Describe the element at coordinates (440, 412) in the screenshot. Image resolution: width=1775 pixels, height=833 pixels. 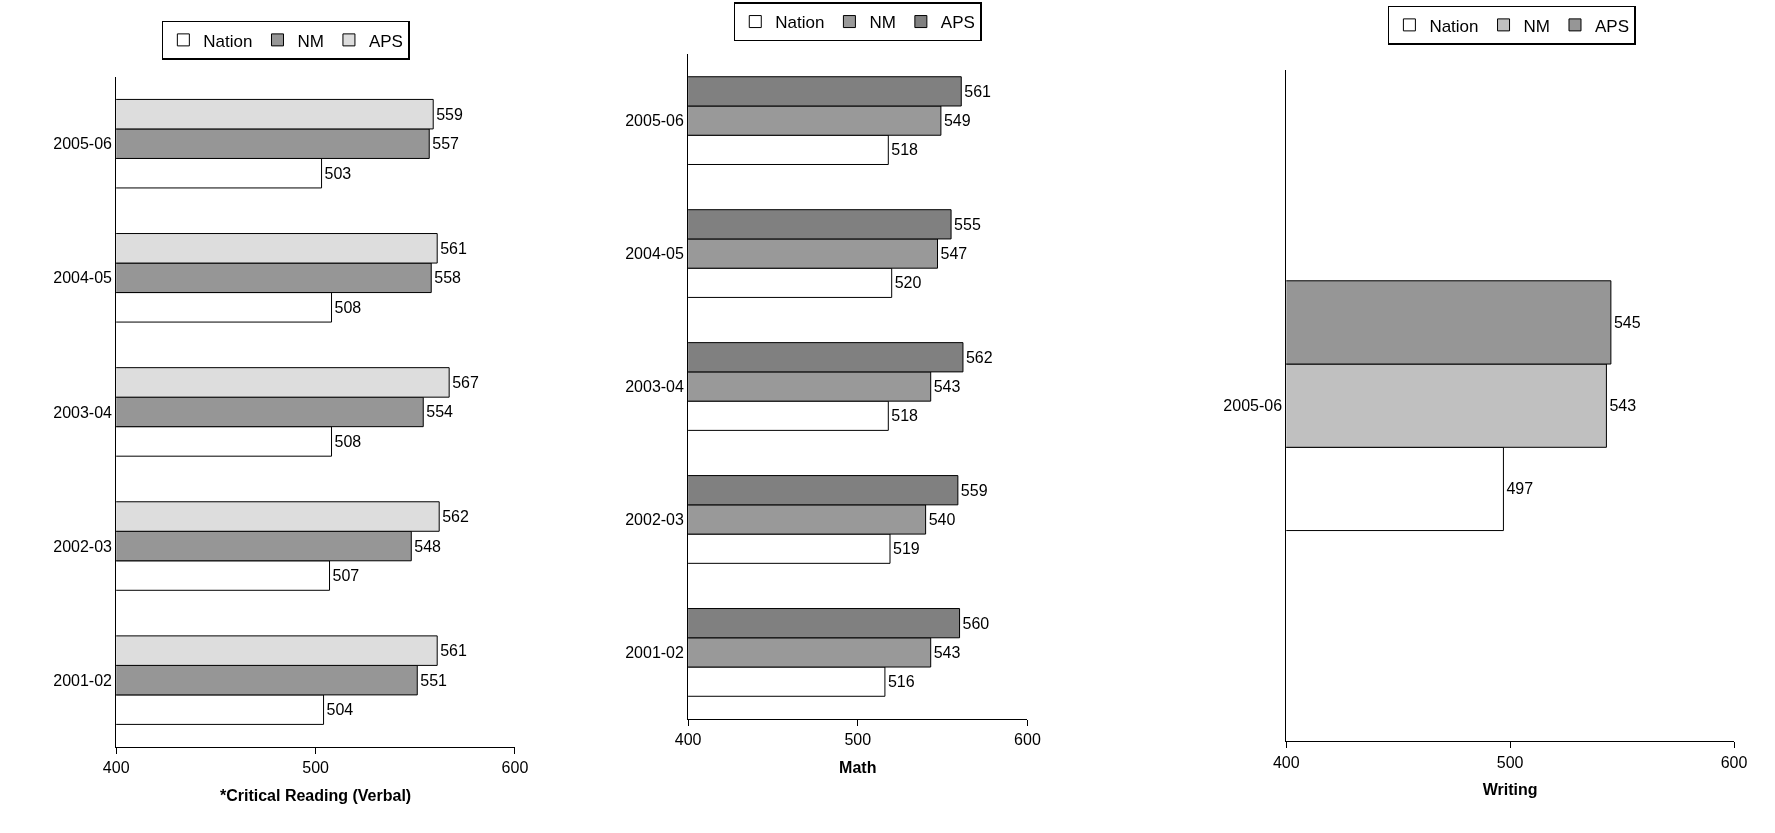
I see `data-label: 554` at that location.